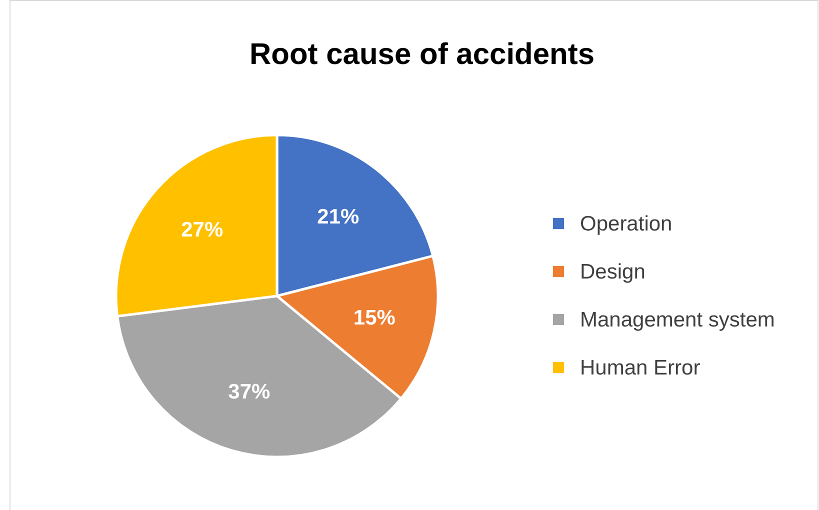 Image resolution: width=819 pixels, height=510 pixels. What do you see at coordinates (249, 392) in the screenshot?
I see `data-label: 37%` at bounding box center [249, 392].